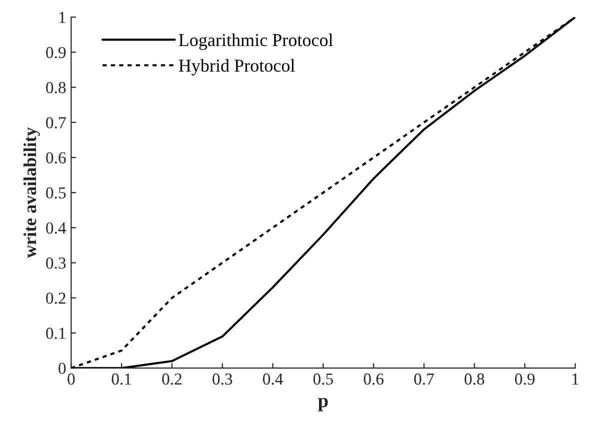 The height and width of the screenshot is (428, 593). Describe the element at coordinates (474, 379) in the screenshot. I see `x-tick-label: 0.8` at that location.